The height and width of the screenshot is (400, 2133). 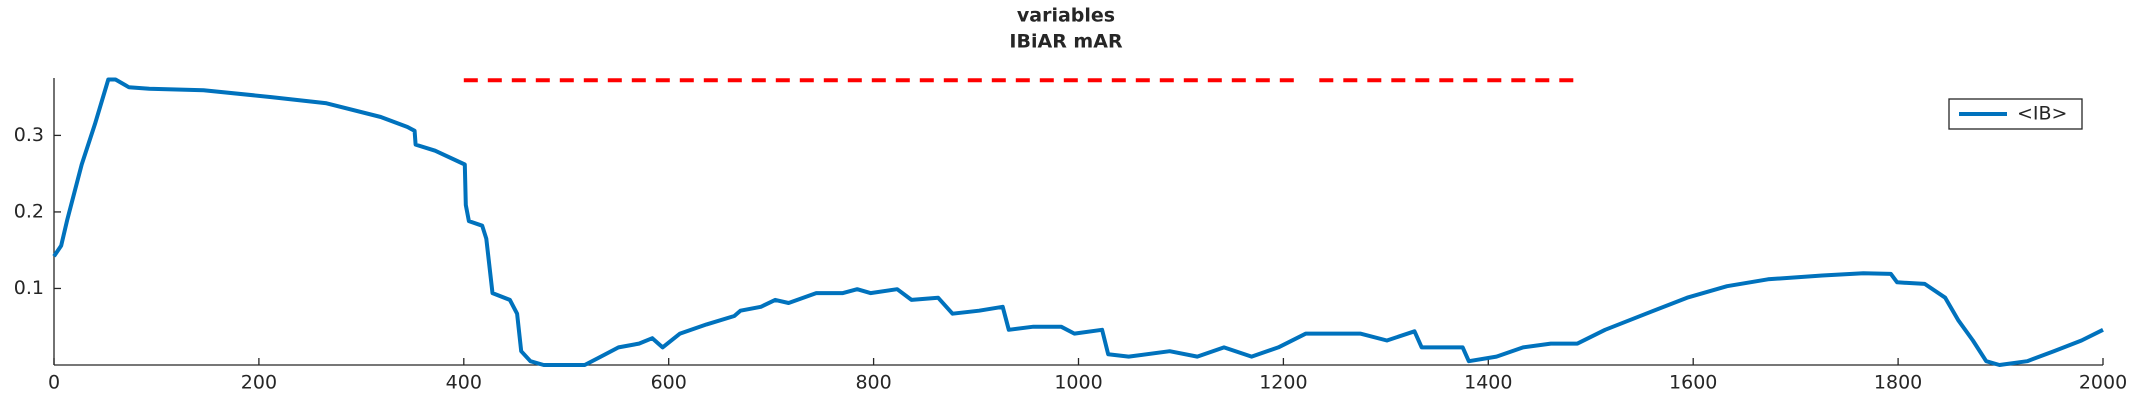 I want to click on y-tick-label: 0.1, so click(x=29, y=288).